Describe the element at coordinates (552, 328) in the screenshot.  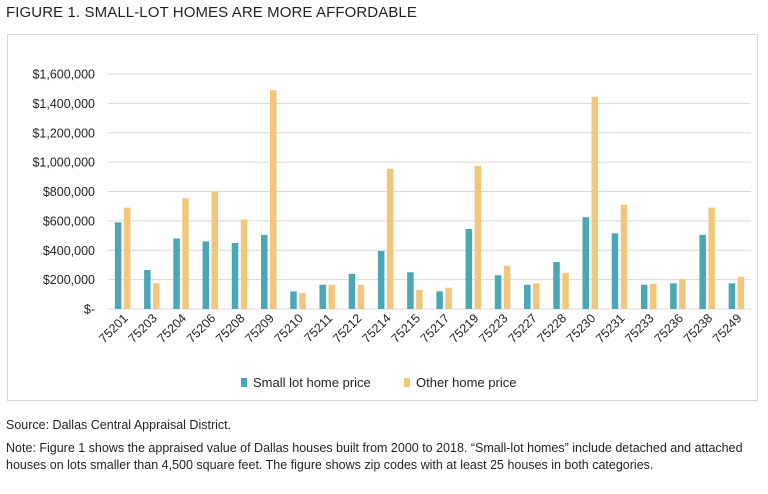
I see `x-tick-label: 75228` at that location.